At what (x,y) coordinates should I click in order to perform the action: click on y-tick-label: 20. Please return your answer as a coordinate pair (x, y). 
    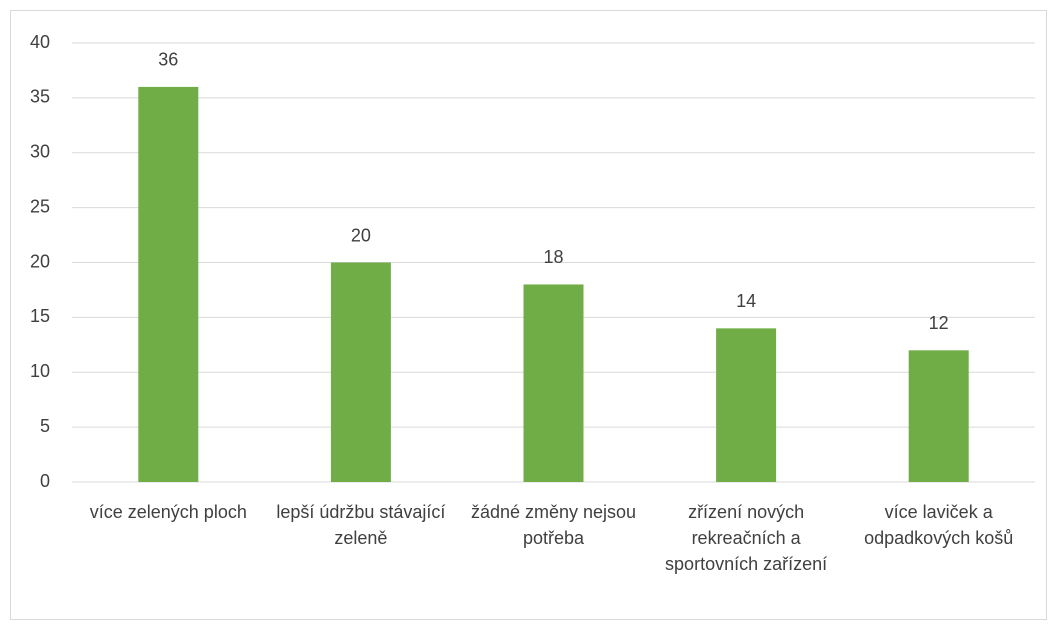
    Looking at the image, I should click on (40, 261).